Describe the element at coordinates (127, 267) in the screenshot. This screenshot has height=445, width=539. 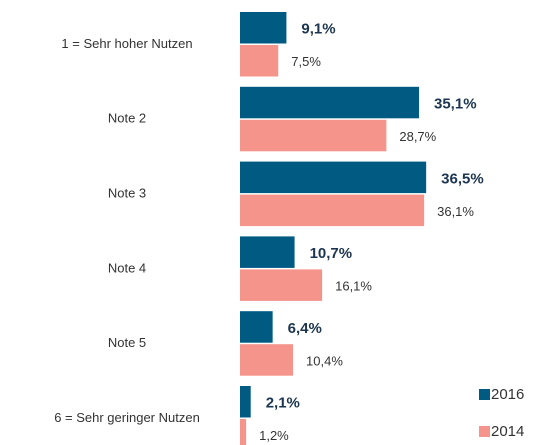
I see `category-label: Note 4` at that location.